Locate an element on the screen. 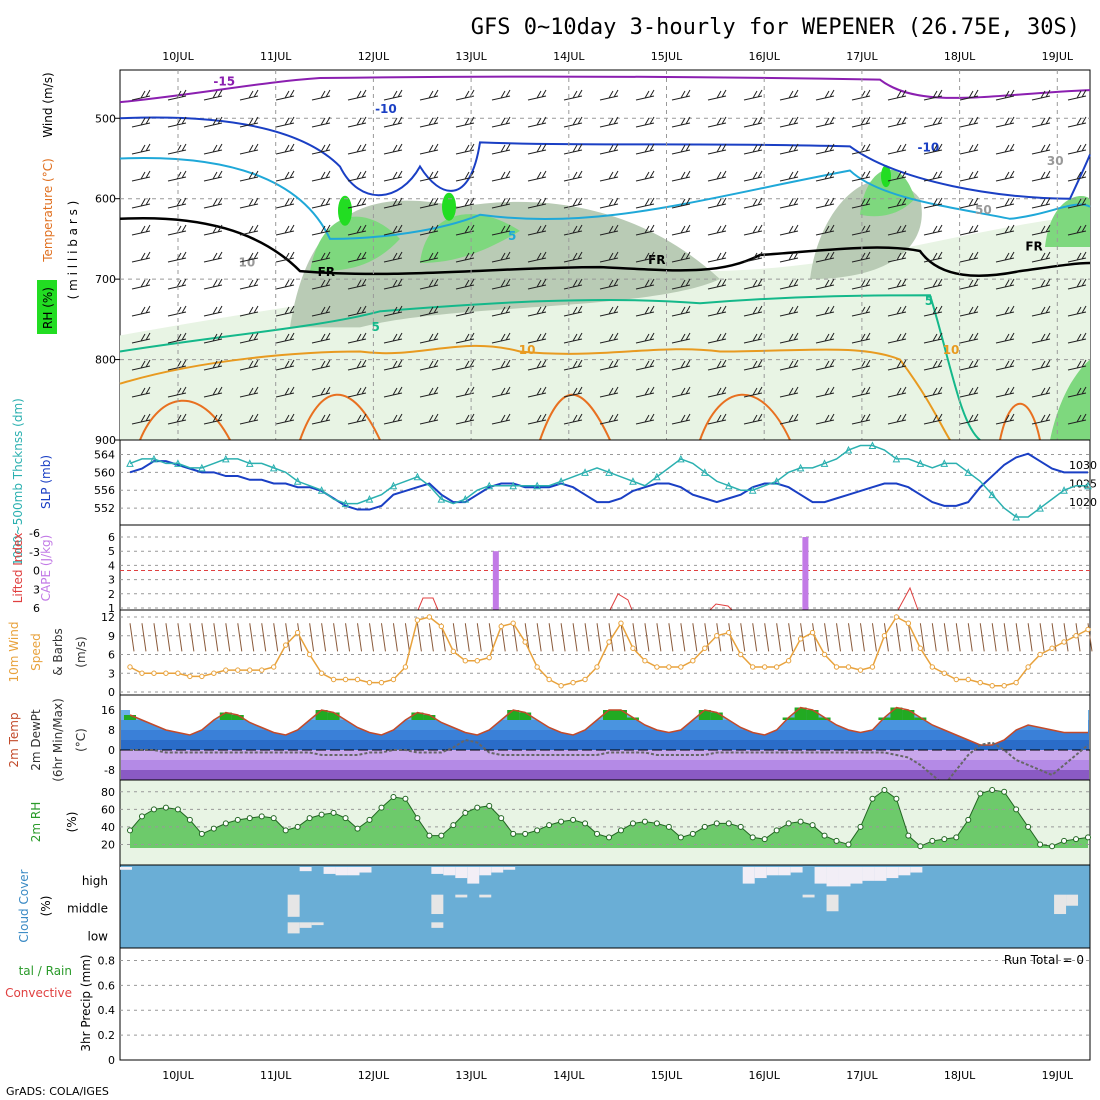 The width and height of the screenshot is (1100, 1100). precip-tick-label: 0.2 is located at coordinates (107, 1035).